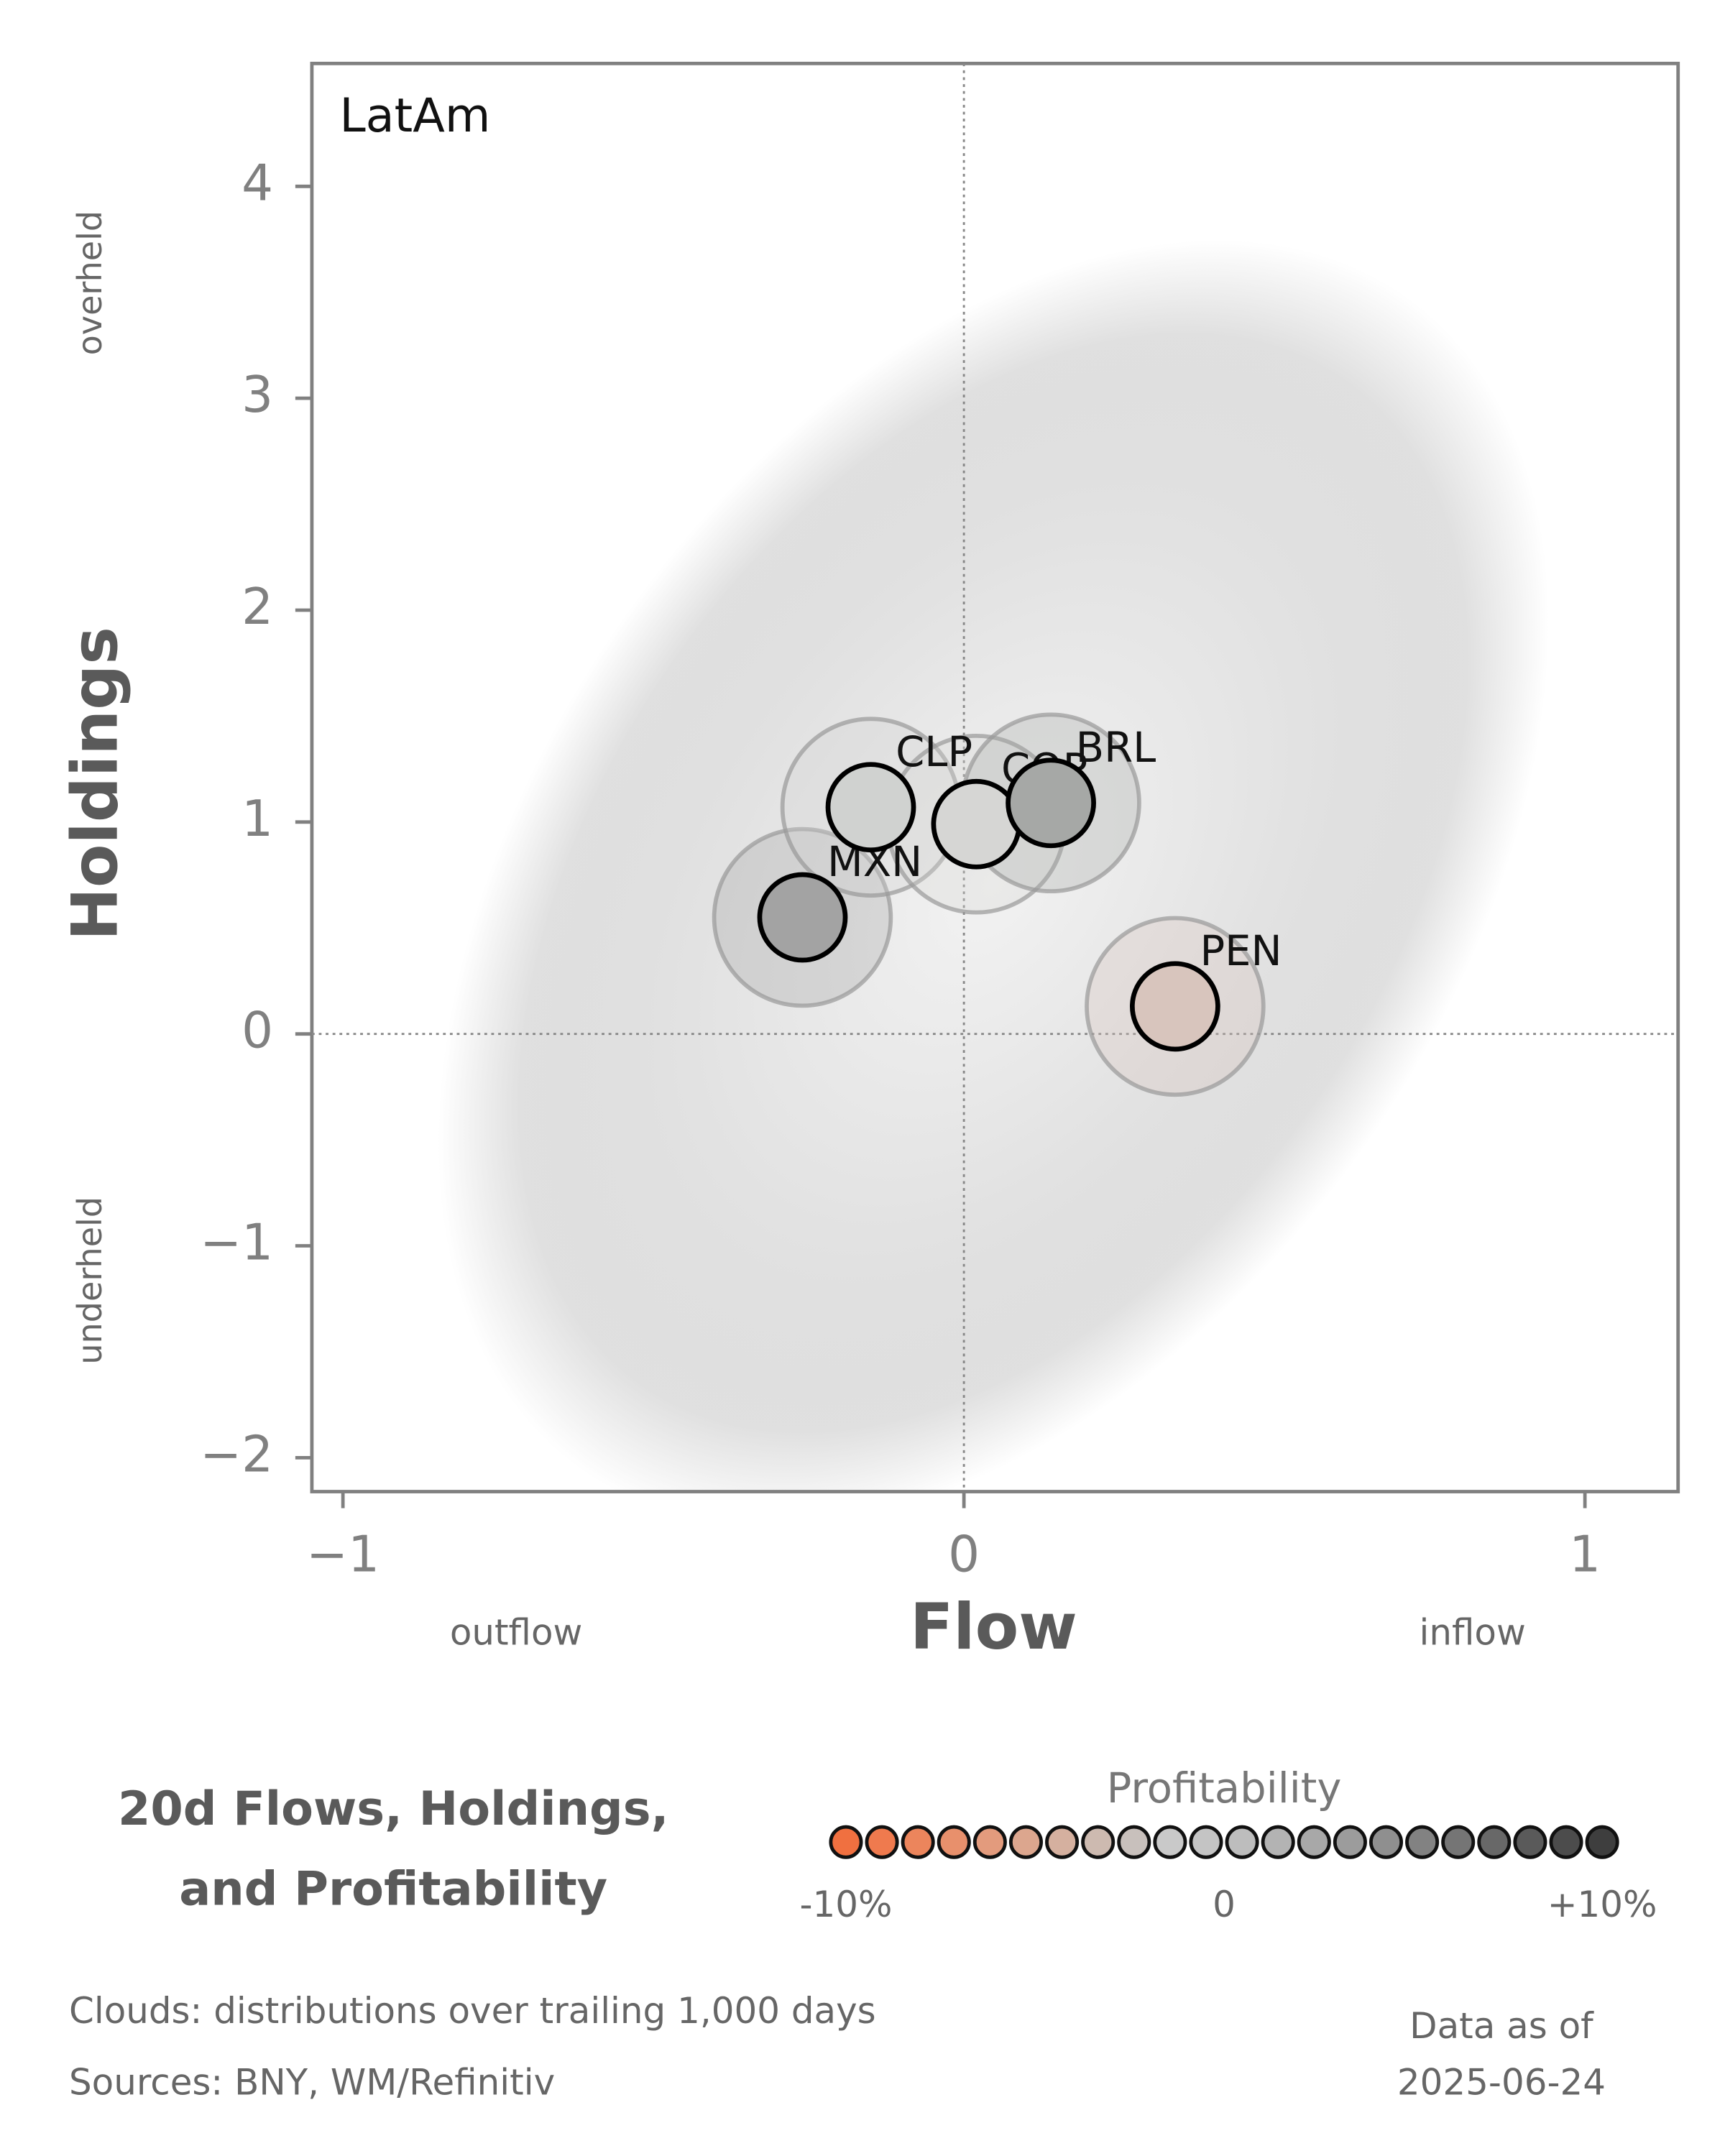 This screenshot has width=1725, height=2156. What do you see at coordinates (312, 2083) in the screenshot?
I see `footnote: Sources: BNY, WM/Refinitiv` at bounding box center [312, 2083].